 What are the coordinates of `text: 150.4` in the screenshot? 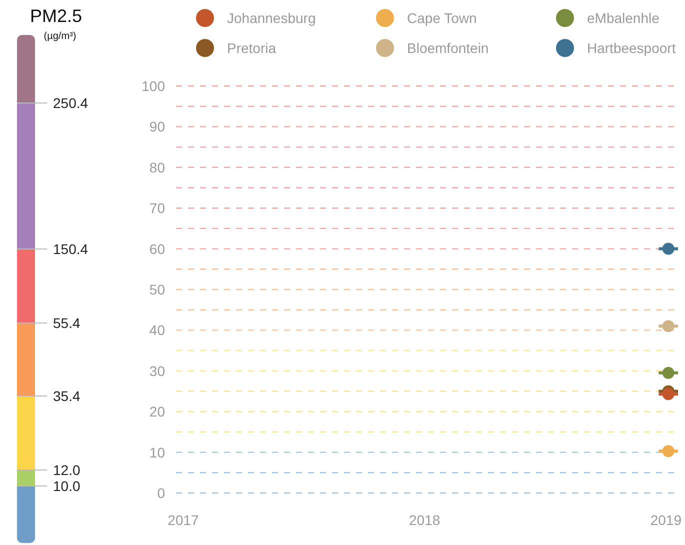 It's located at (70, 249).